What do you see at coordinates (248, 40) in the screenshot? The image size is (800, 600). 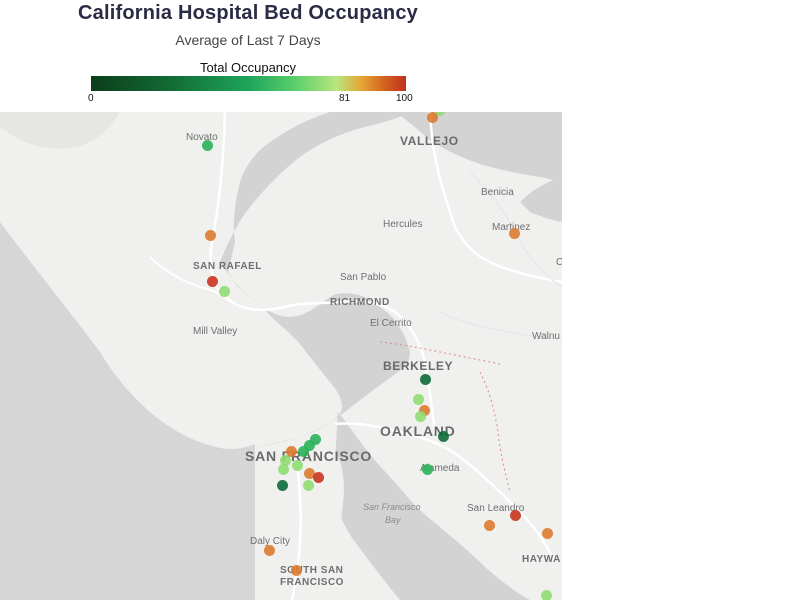 I see `page-subtitle: Average of Last 7 Days` at bounding box center [248, 40].